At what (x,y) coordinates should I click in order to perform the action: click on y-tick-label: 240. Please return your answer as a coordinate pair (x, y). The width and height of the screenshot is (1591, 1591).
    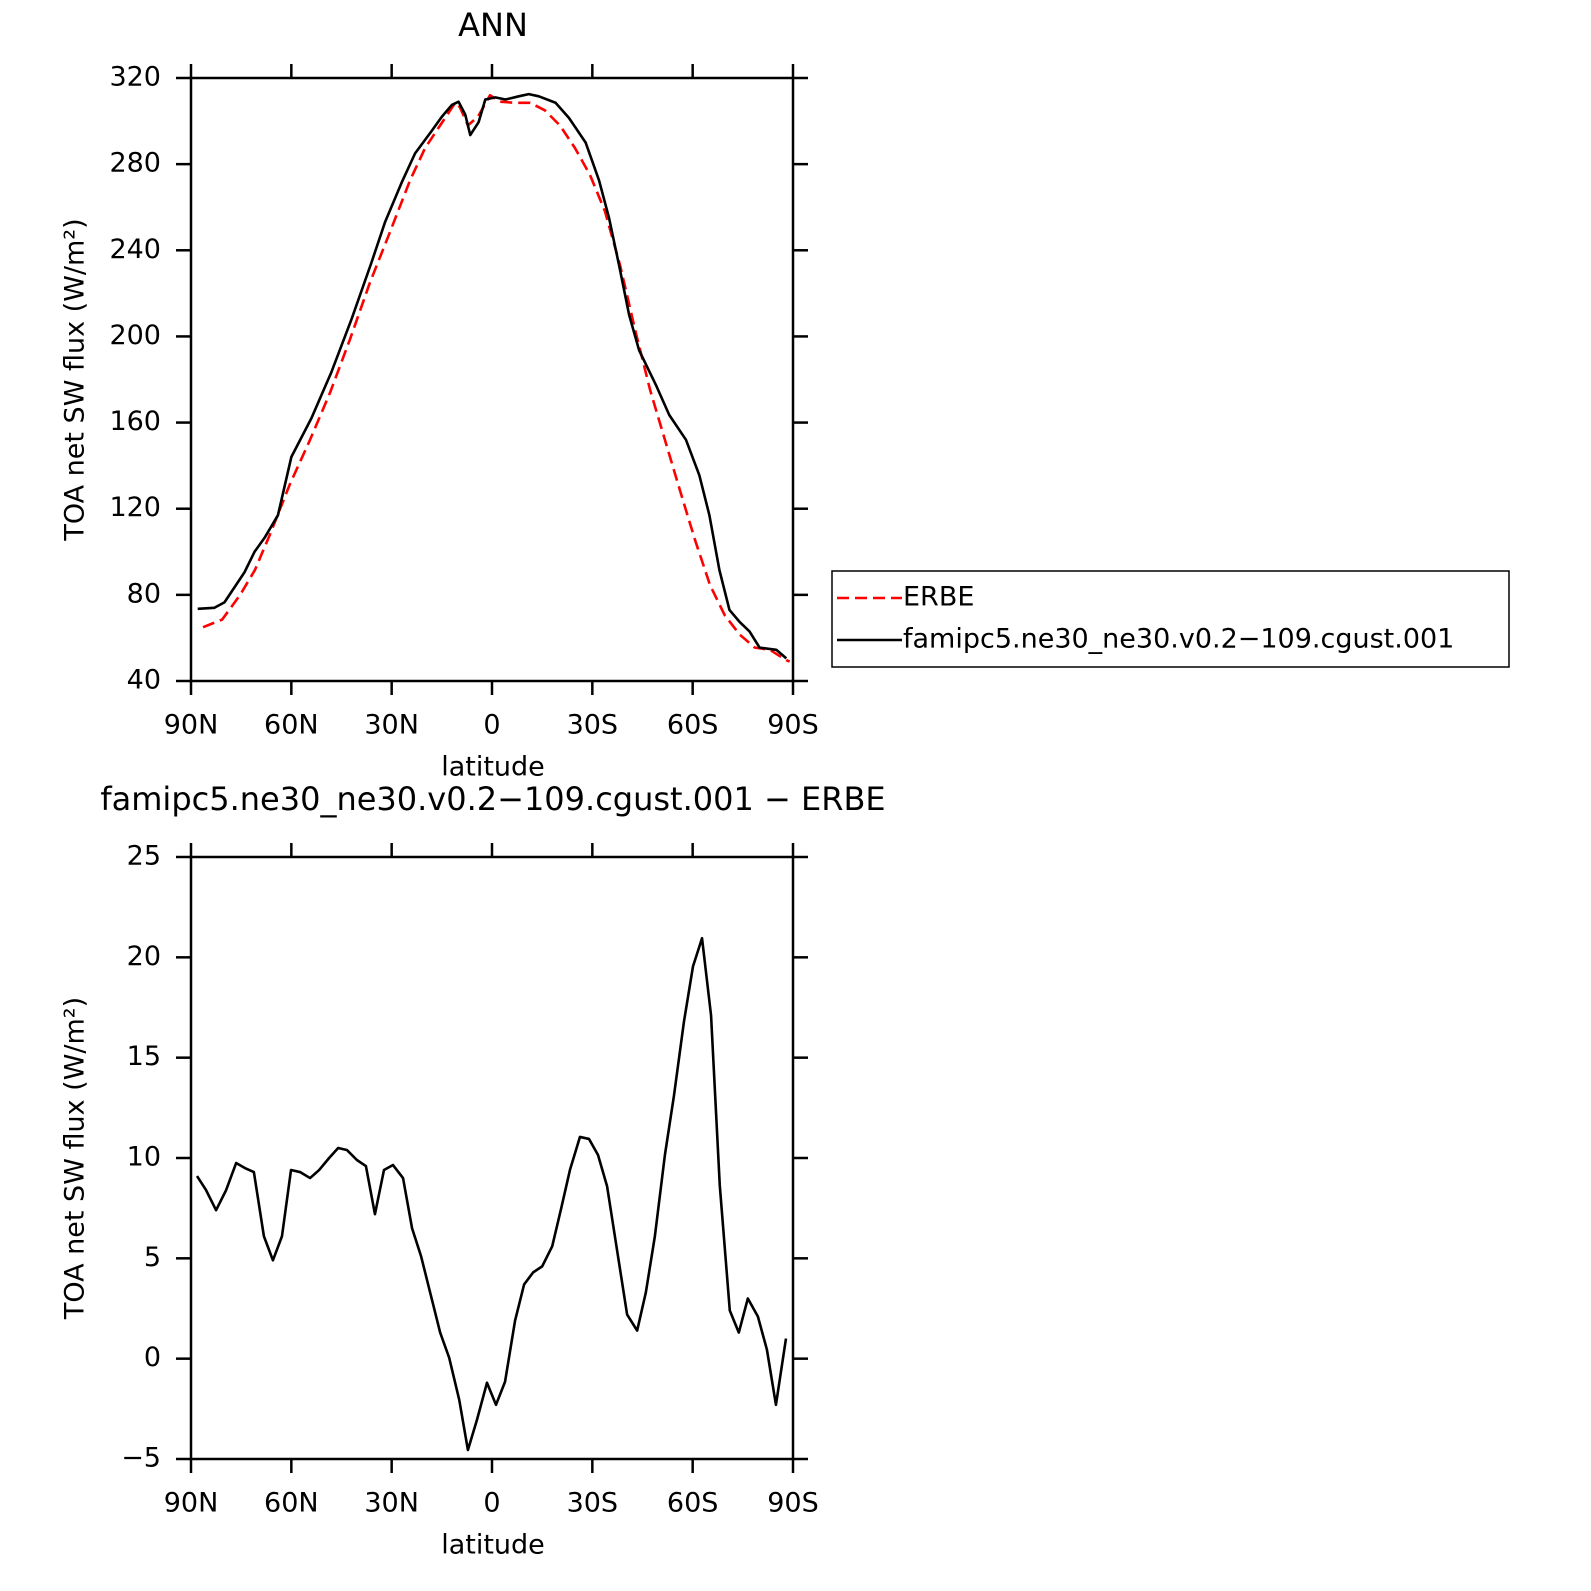
    Looking at the image, I should click on (135, 249).